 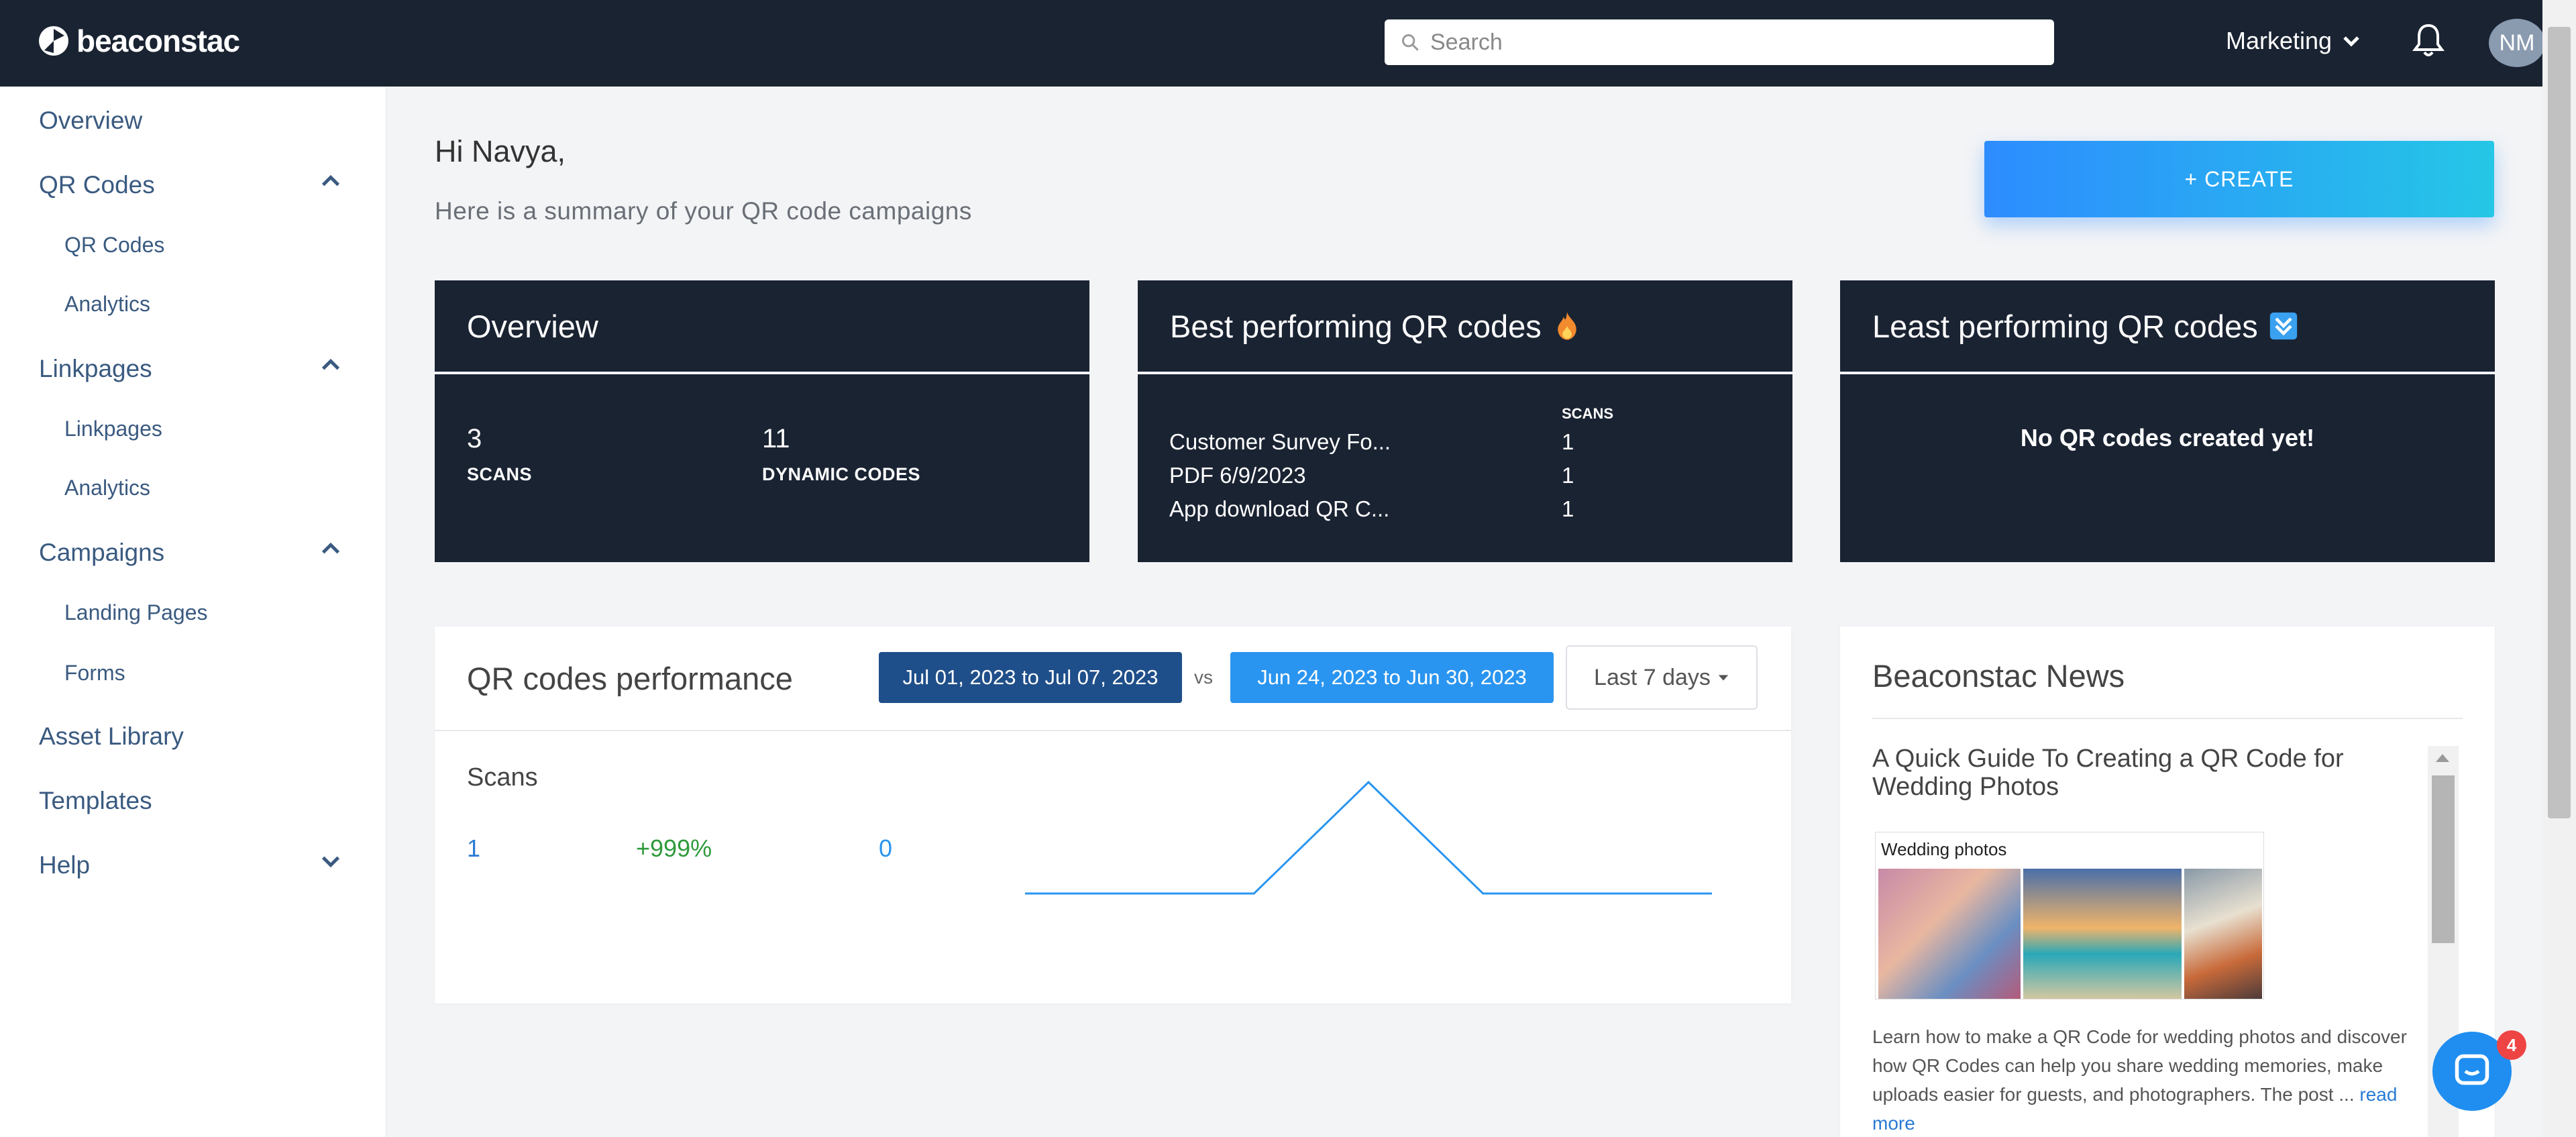 What do you see at coordinates (65, 865) in the screenshot?
I see `sidebar-group-help: Help` at bounding box center [65, 865].